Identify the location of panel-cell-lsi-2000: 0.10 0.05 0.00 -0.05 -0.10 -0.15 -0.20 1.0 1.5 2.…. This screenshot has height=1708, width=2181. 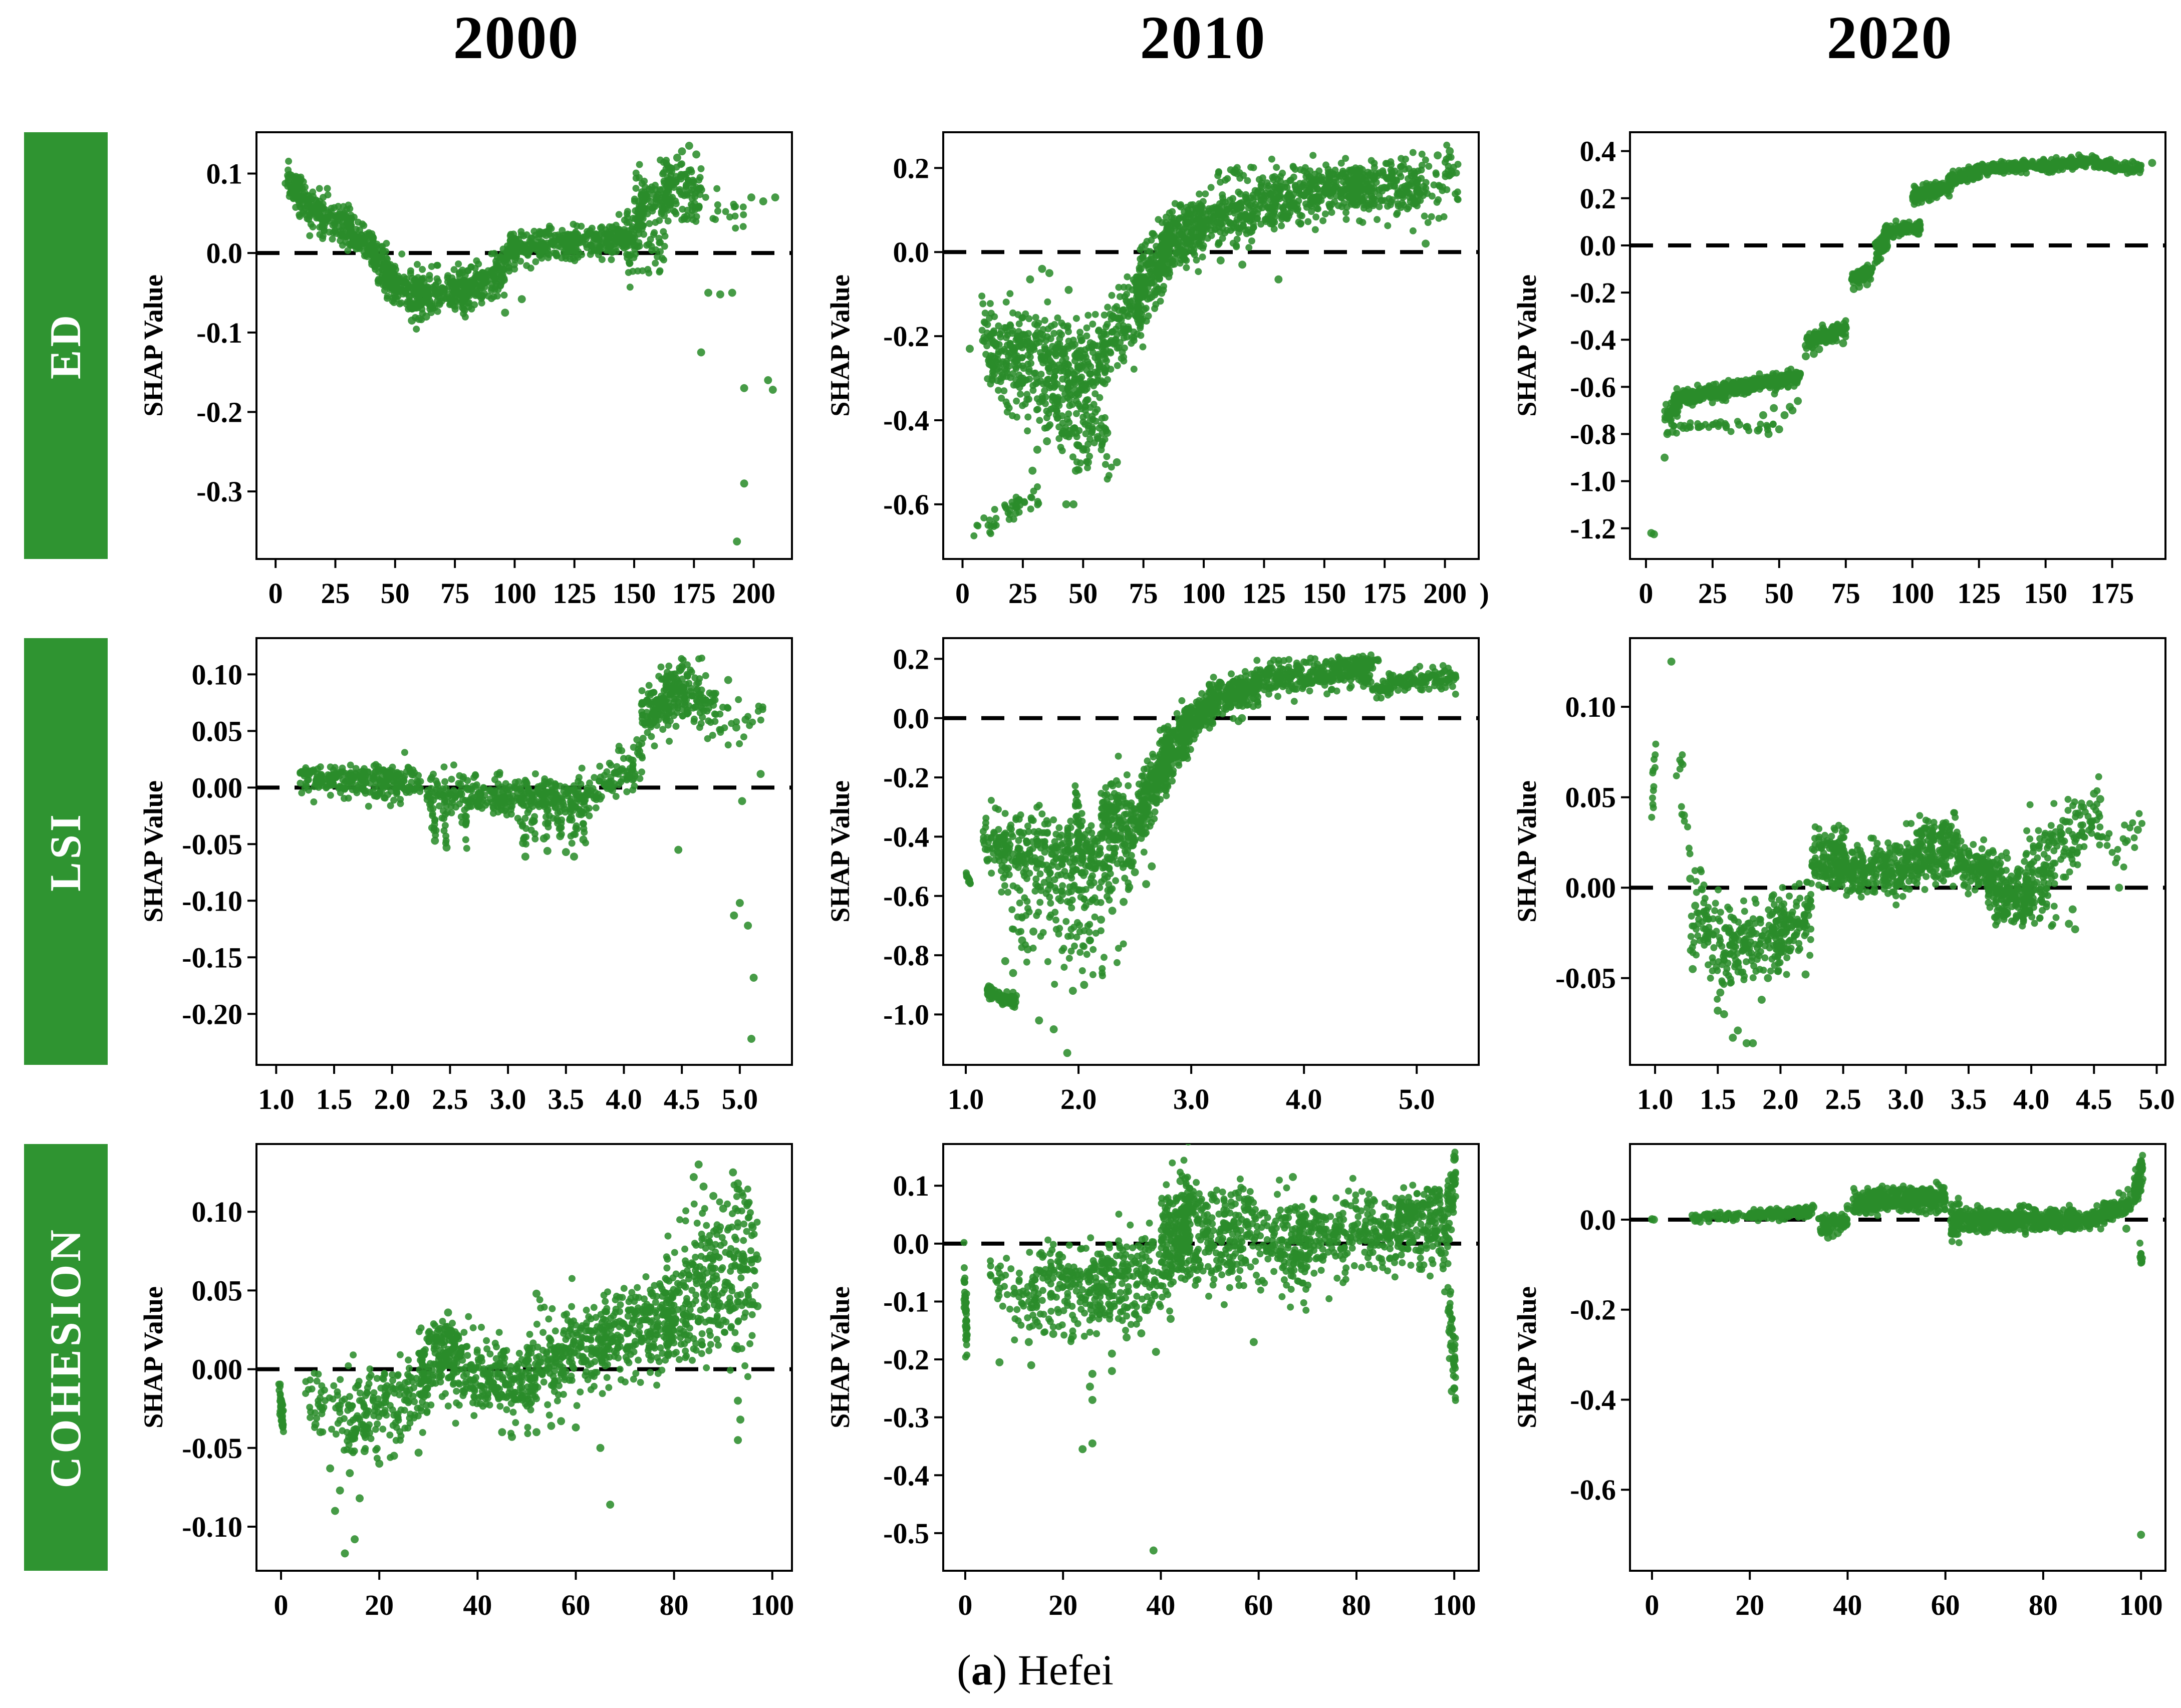
(463, 884).